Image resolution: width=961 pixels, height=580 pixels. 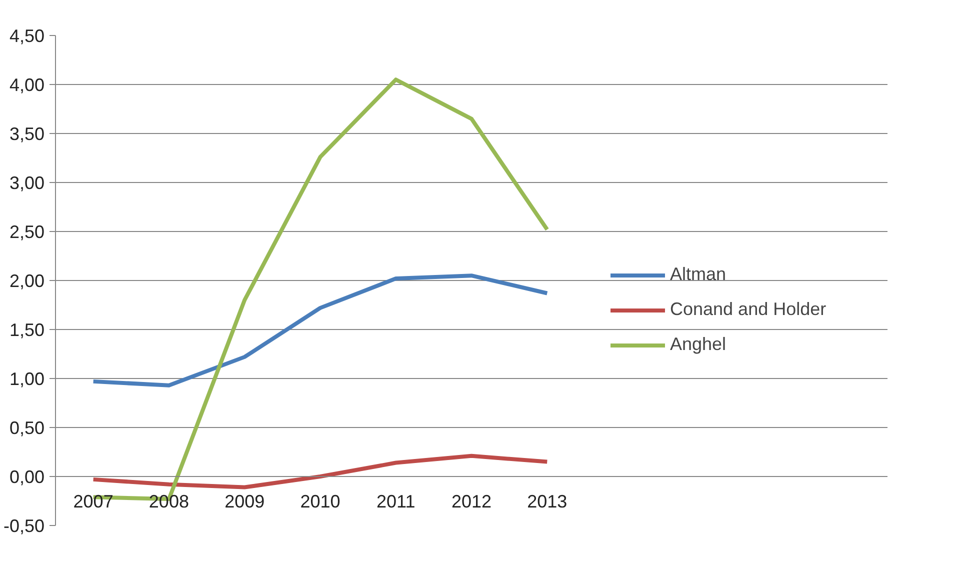 I want to click on x-tick-label: 2008, so click(x=168, y=502).